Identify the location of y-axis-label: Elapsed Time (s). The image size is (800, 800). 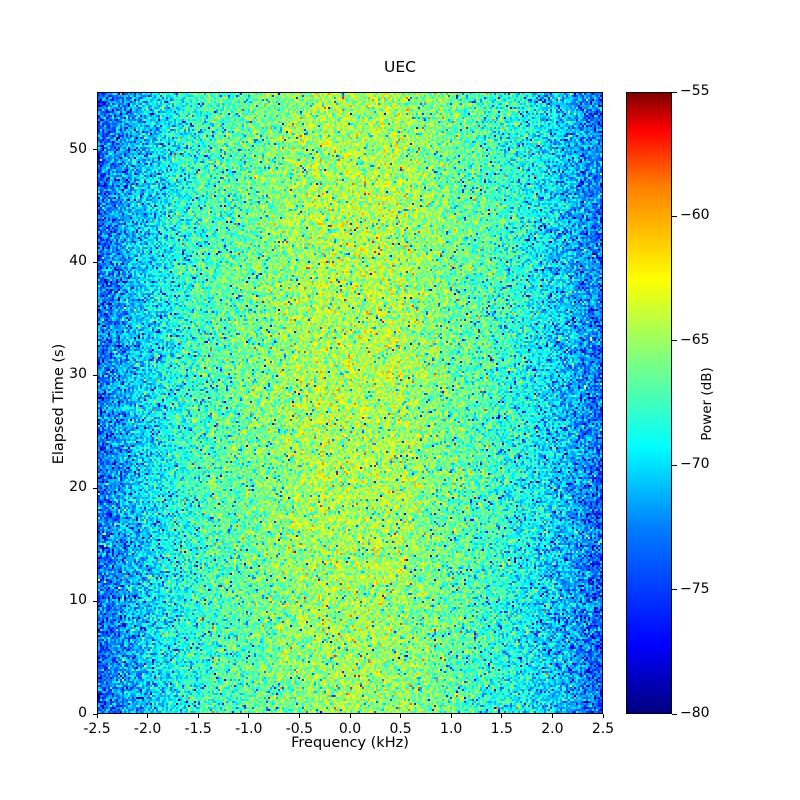
(59, 404).